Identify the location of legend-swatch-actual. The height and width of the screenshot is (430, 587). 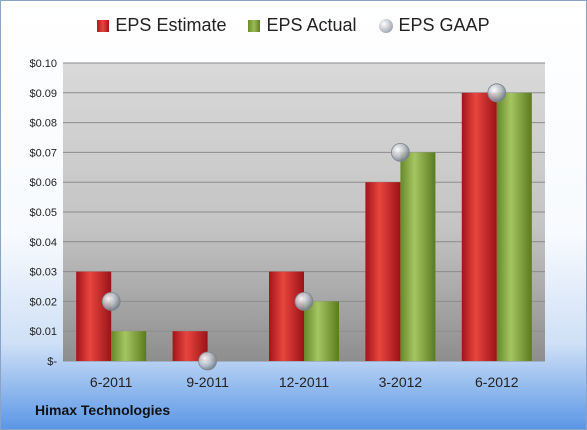
(254, 25).